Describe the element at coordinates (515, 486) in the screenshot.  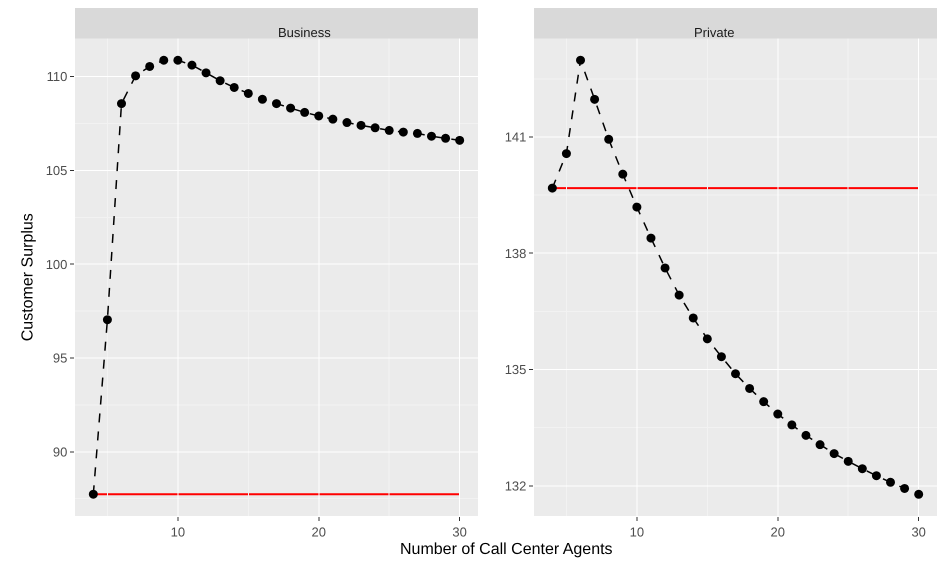
I see `y-tick-label: 132` at that location.